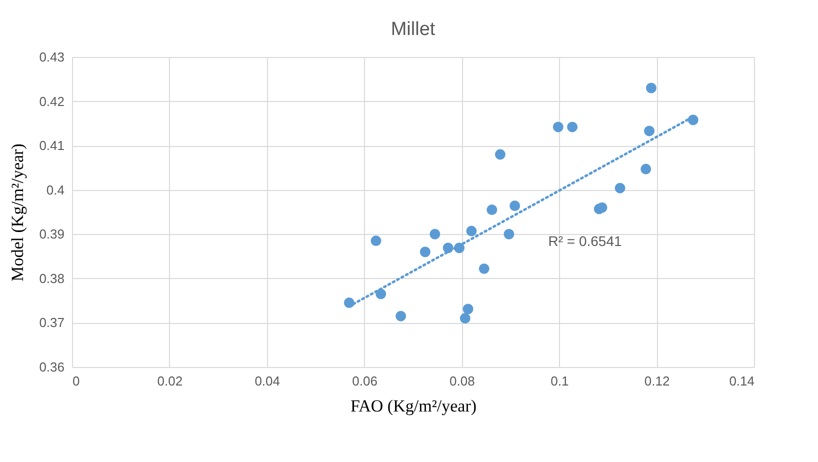 Image resolution: width=818 pixels, height=462 pixels. What do you see at coordinates (585, 241) in the screenshot?
I see `annotation: R² = 0.6541` at bounding box center [585, 241].